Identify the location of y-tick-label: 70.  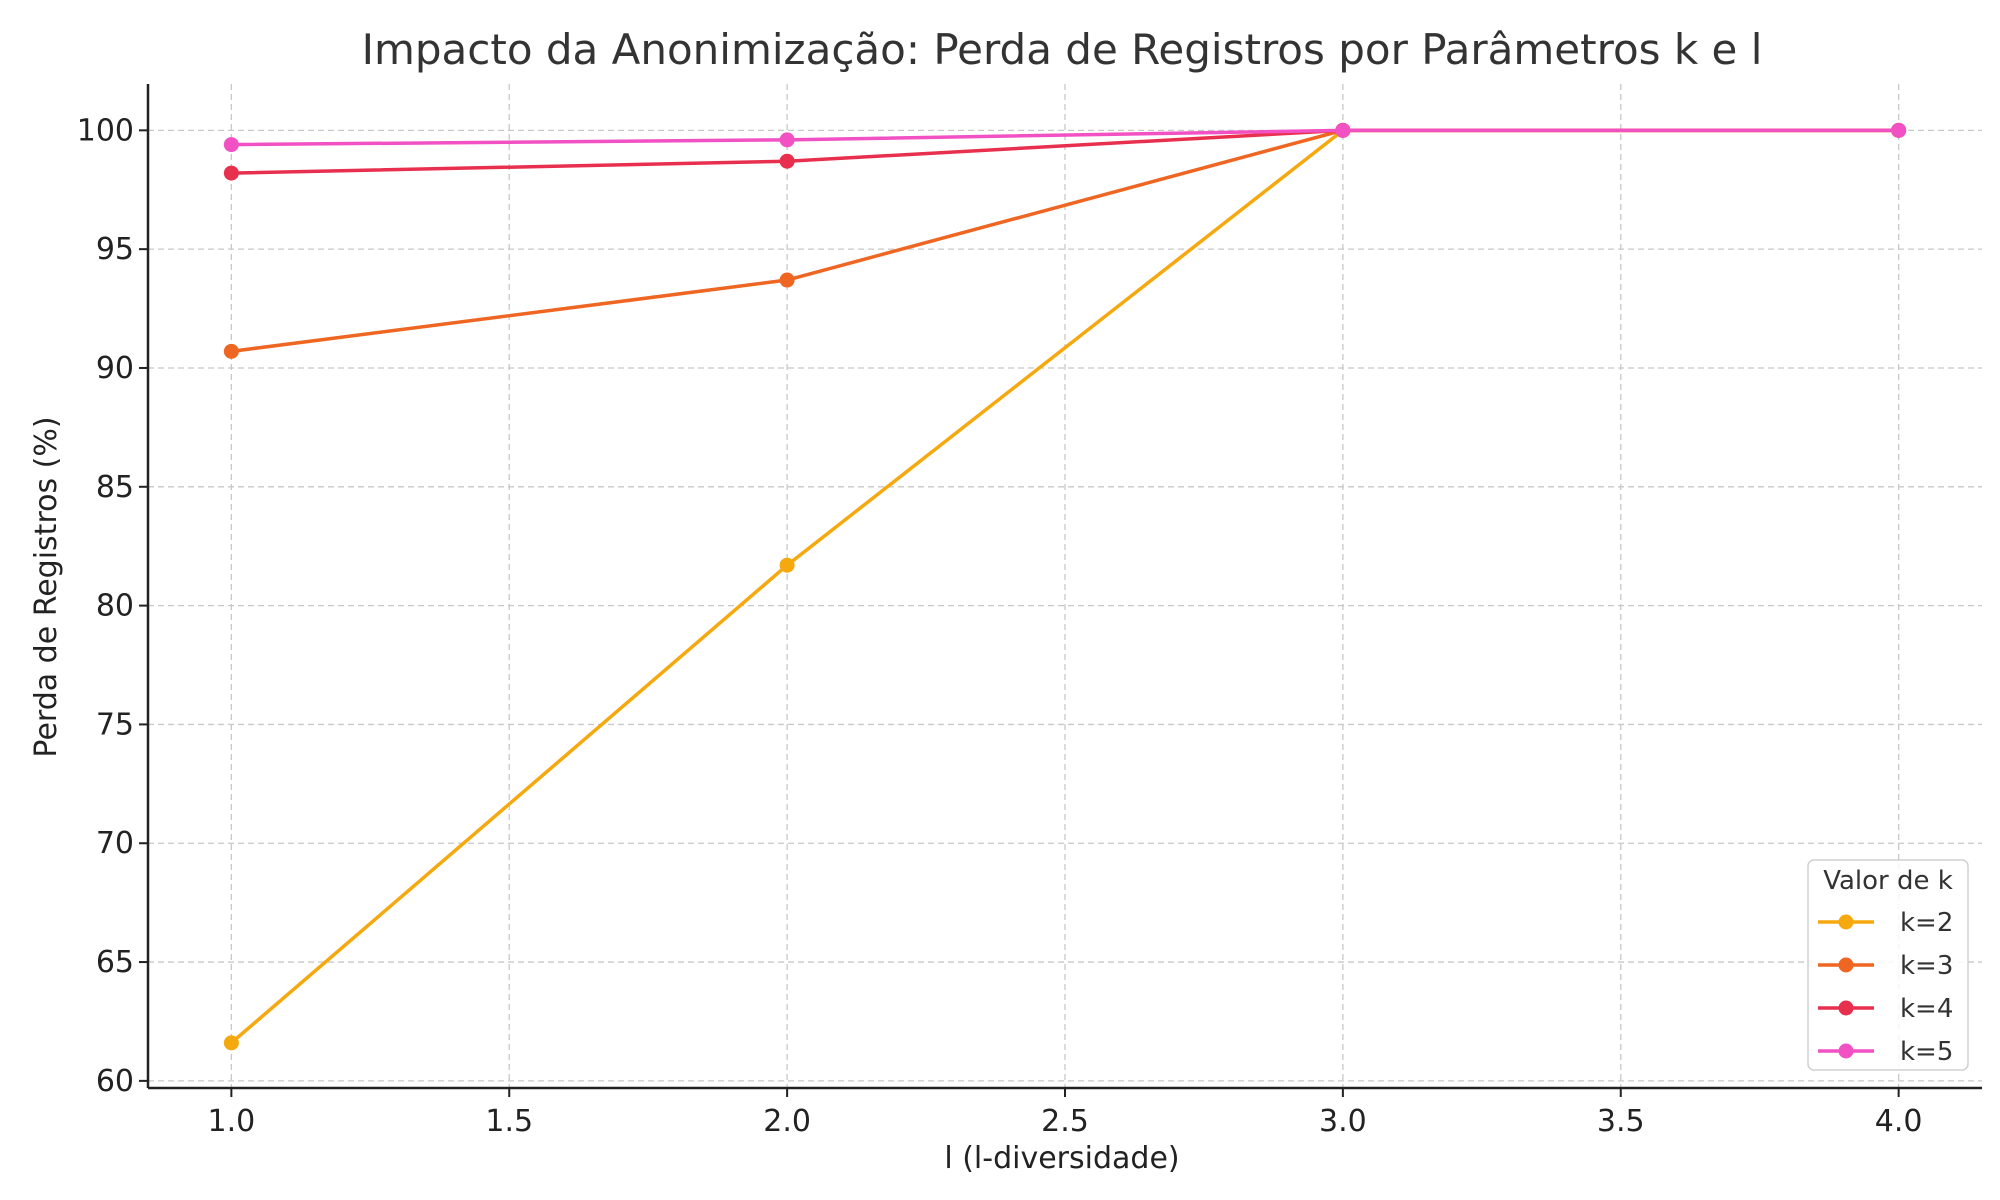
(115, 843).